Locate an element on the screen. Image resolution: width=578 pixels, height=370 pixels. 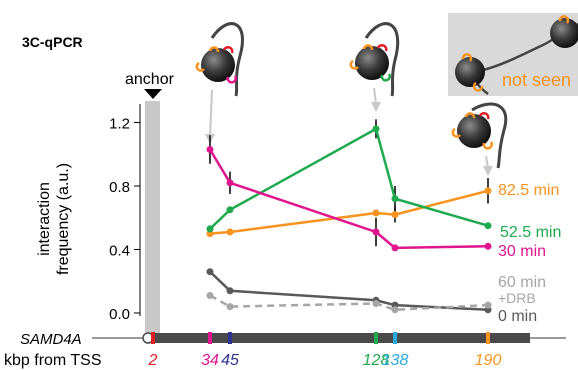
y-tick-label: 0.0 is located at coordinates (119, 314).